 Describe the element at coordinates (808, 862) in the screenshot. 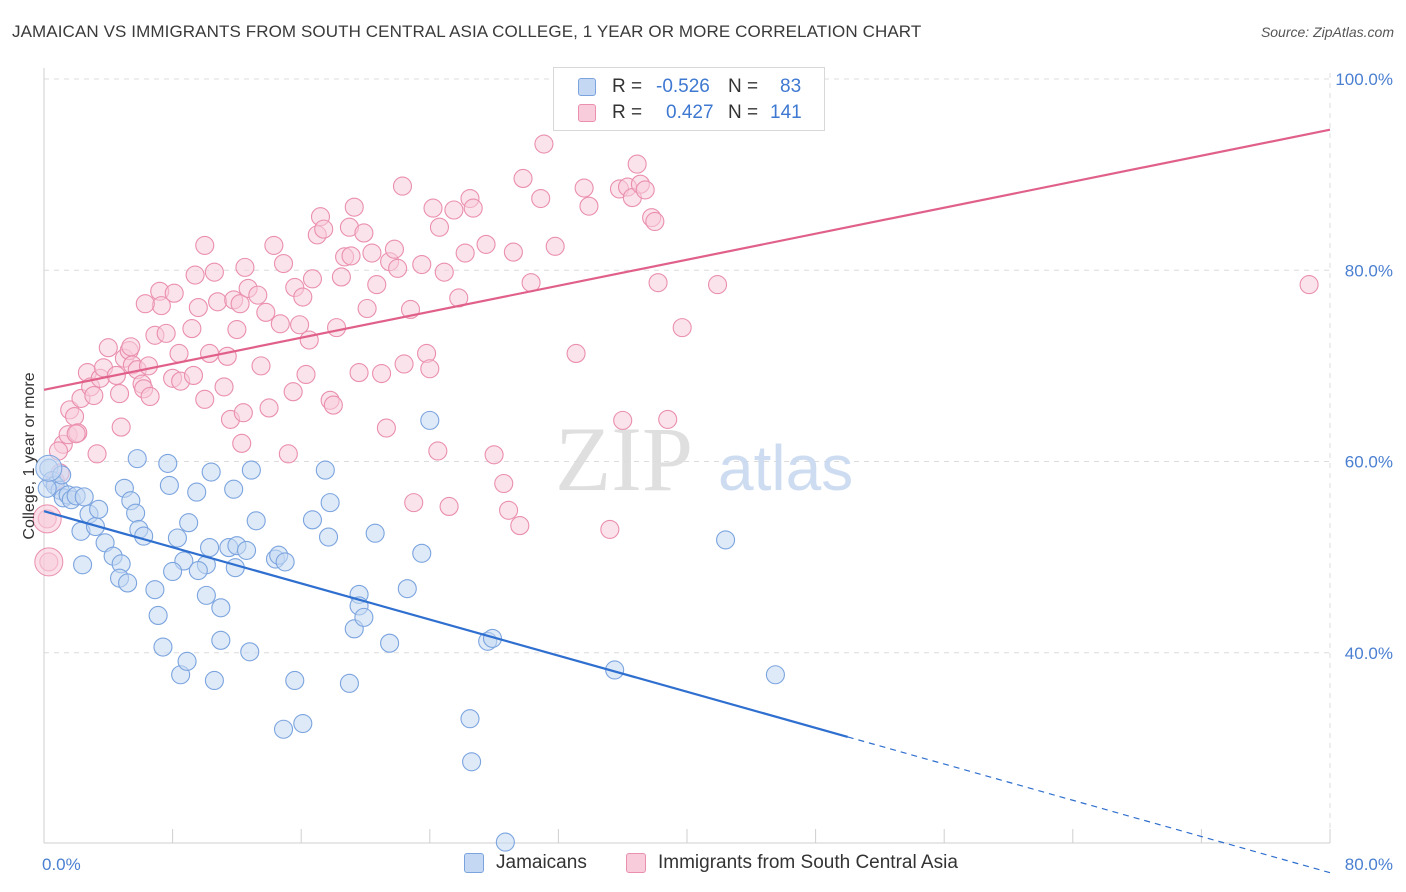

I see `legend-label-immigrants: Immigrants from South Central Asia` at that location.